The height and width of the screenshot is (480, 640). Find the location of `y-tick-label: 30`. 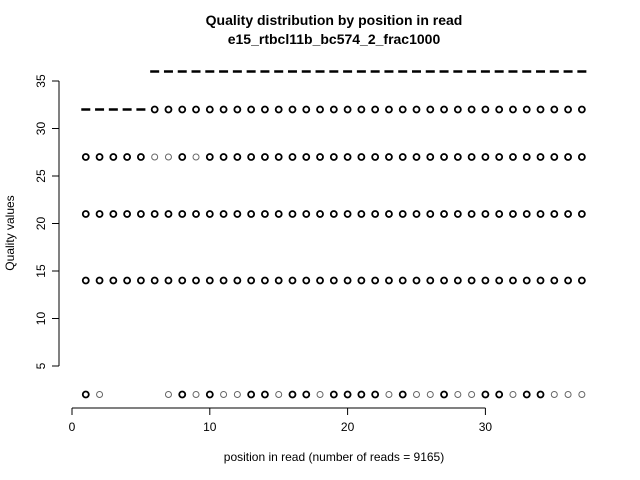

y-tick-label: 30 is located at coordinates (41, 129).